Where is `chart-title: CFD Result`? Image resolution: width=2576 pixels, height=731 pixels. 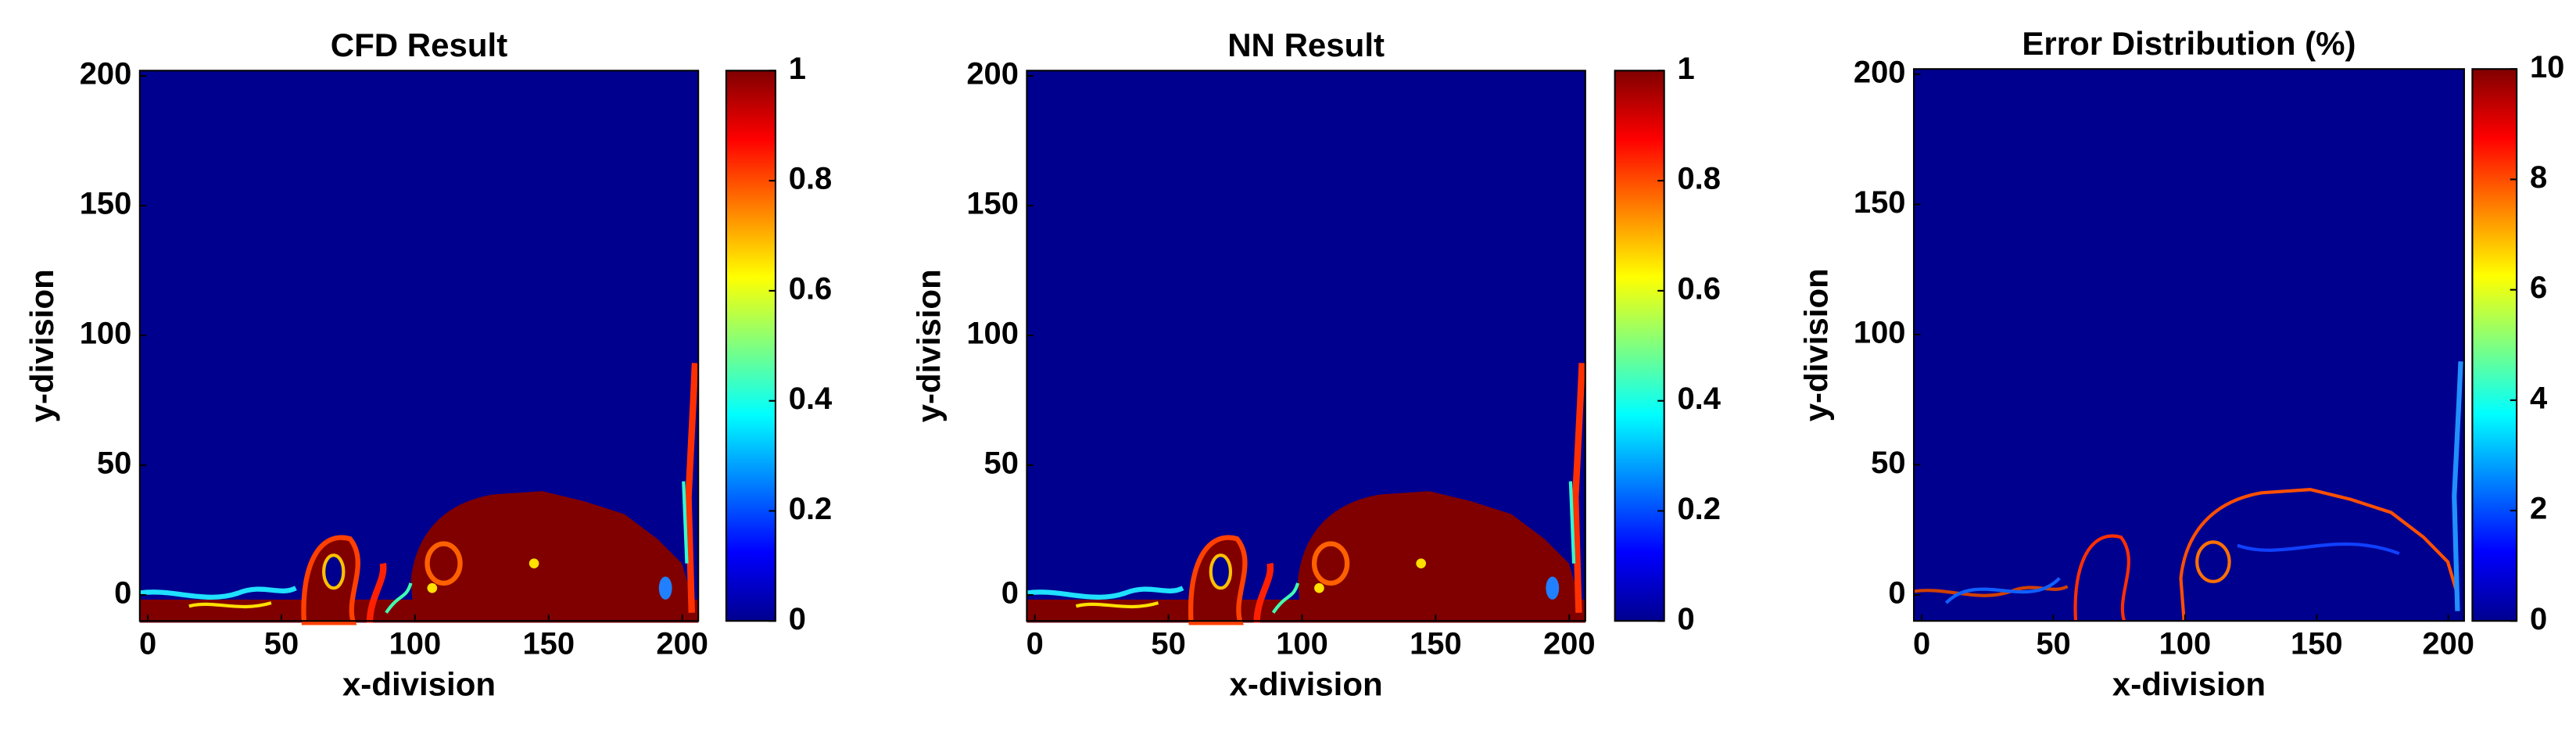 chart-title: CFD Result is located at coordinates (419, 45).